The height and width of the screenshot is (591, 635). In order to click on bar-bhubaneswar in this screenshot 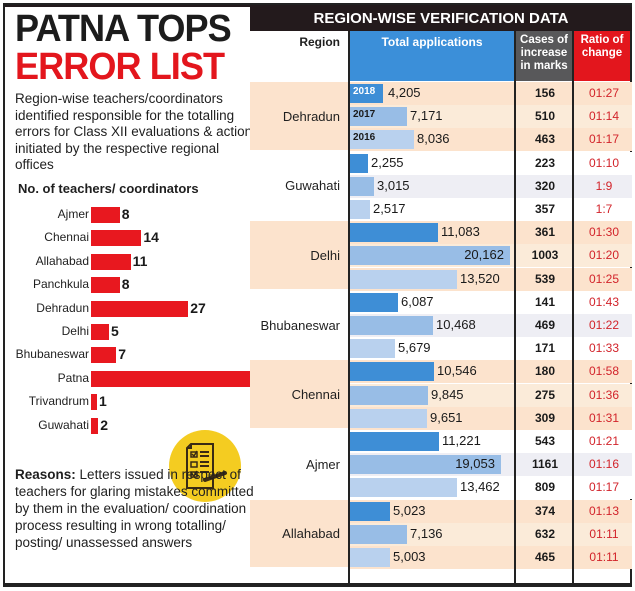, I will do `click(104, 355)`.